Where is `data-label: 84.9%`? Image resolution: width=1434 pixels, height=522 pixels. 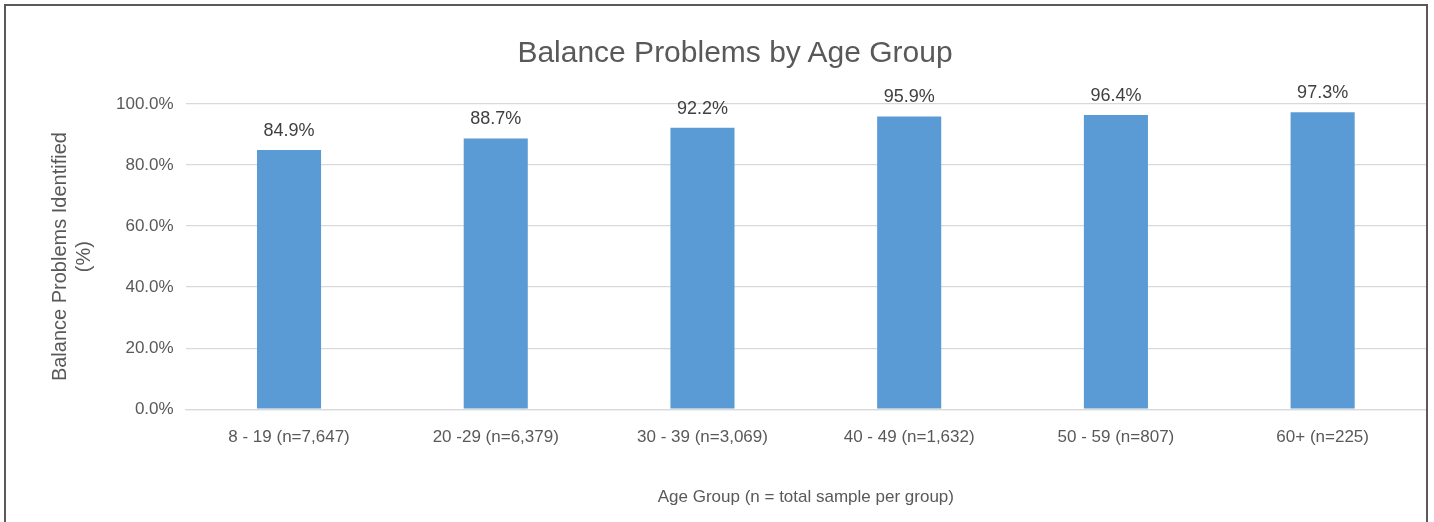
data-label: 84.9% is located at coordinates (289, 130).